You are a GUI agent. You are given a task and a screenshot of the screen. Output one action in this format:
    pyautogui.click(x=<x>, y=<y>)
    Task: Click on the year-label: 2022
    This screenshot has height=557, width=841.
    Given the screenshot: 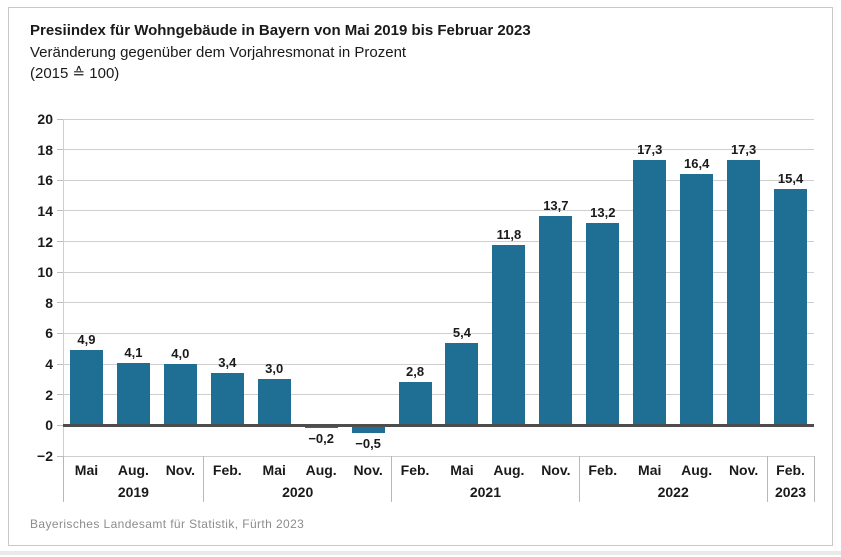 What is the action you would take?
    pyautogui.click(x=673, y=492)
    